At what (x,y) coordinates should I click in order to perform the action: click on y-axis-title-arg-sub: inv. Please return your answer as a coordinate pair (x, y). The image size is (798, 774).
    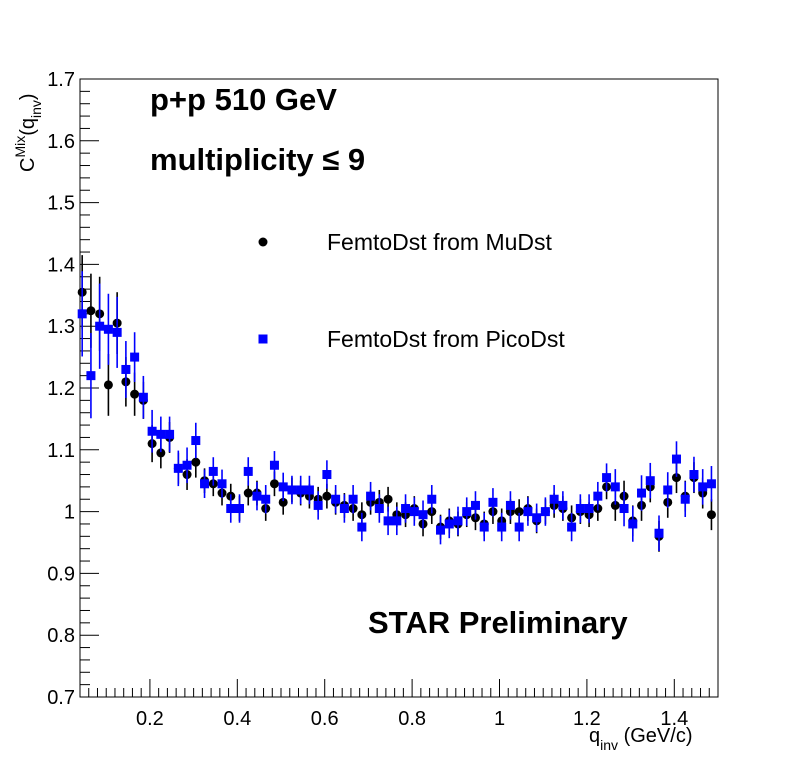
    Looking at the image, I should click on (36, 109).